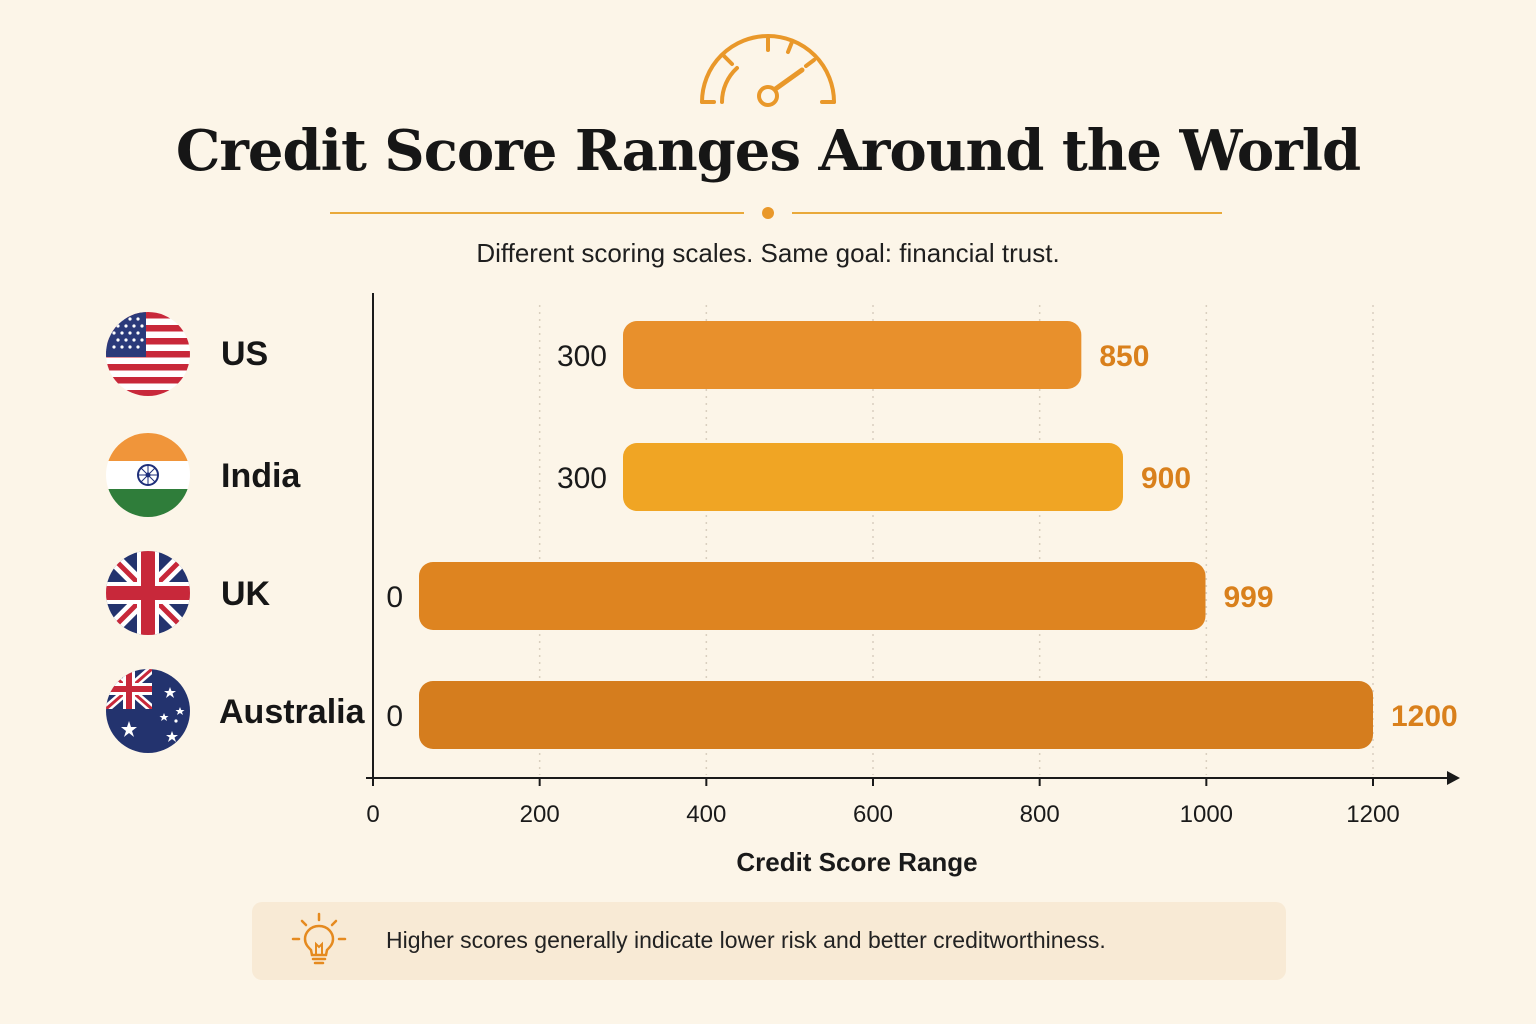  What do you see at coordinates (856, 862) in the screenshot?
I see `x-axis-title: Credit Score Range` at bounding box center [856, 862].